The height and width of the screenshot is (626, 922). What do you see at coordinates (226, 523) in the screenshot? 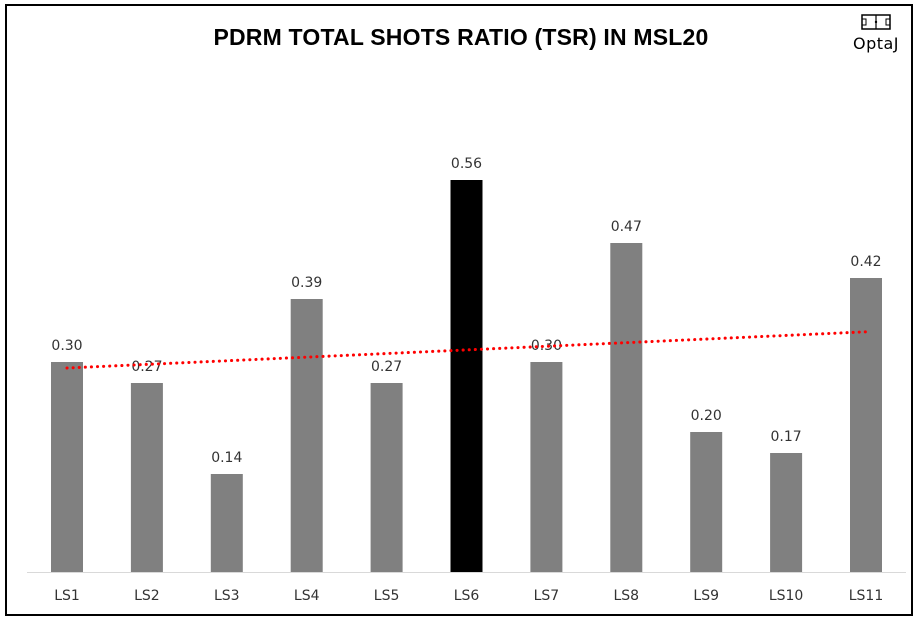
I see `bar-ls3` at bounding box center [226, 523].